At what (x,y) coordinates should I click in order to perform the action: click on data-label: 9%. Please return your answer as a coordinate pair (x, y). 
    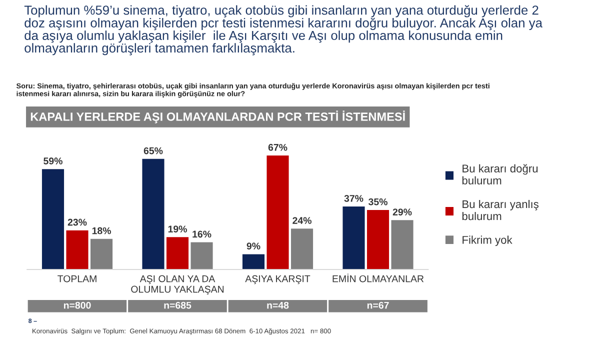
    Looking at the image, I should click on (253, 246).